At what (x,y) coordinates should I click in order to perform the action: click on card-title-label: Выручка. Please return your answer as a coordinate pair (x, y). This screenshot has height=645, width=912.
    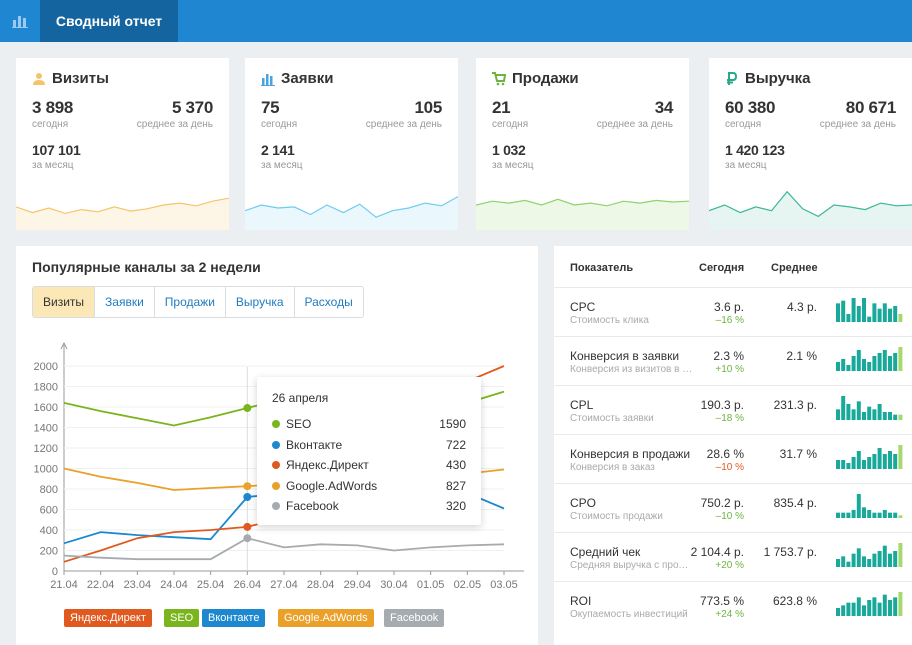
    Looking at the image, I should click on (778, 78).